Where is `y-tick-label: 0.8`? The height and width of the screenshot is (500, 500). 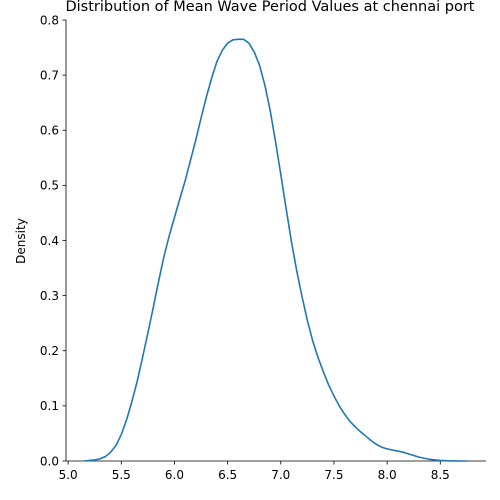
y-tick-label: 0.8 is located at coordinates (49, 20).